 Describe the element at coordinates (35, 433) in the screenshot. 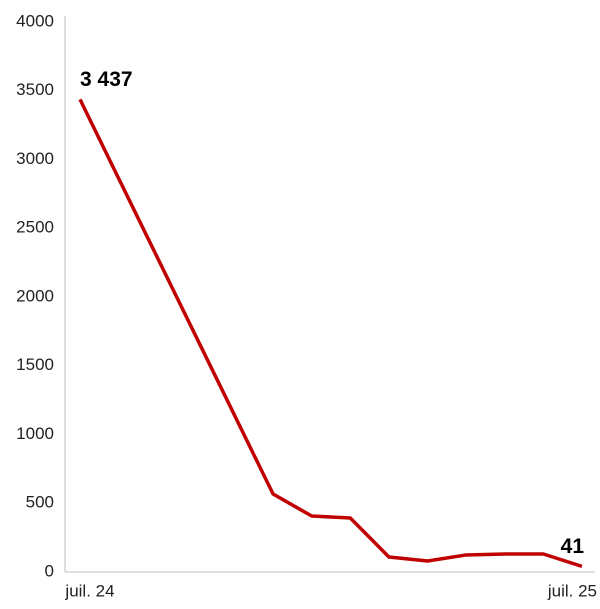

I see `y-tick-label: 1000` at that location.